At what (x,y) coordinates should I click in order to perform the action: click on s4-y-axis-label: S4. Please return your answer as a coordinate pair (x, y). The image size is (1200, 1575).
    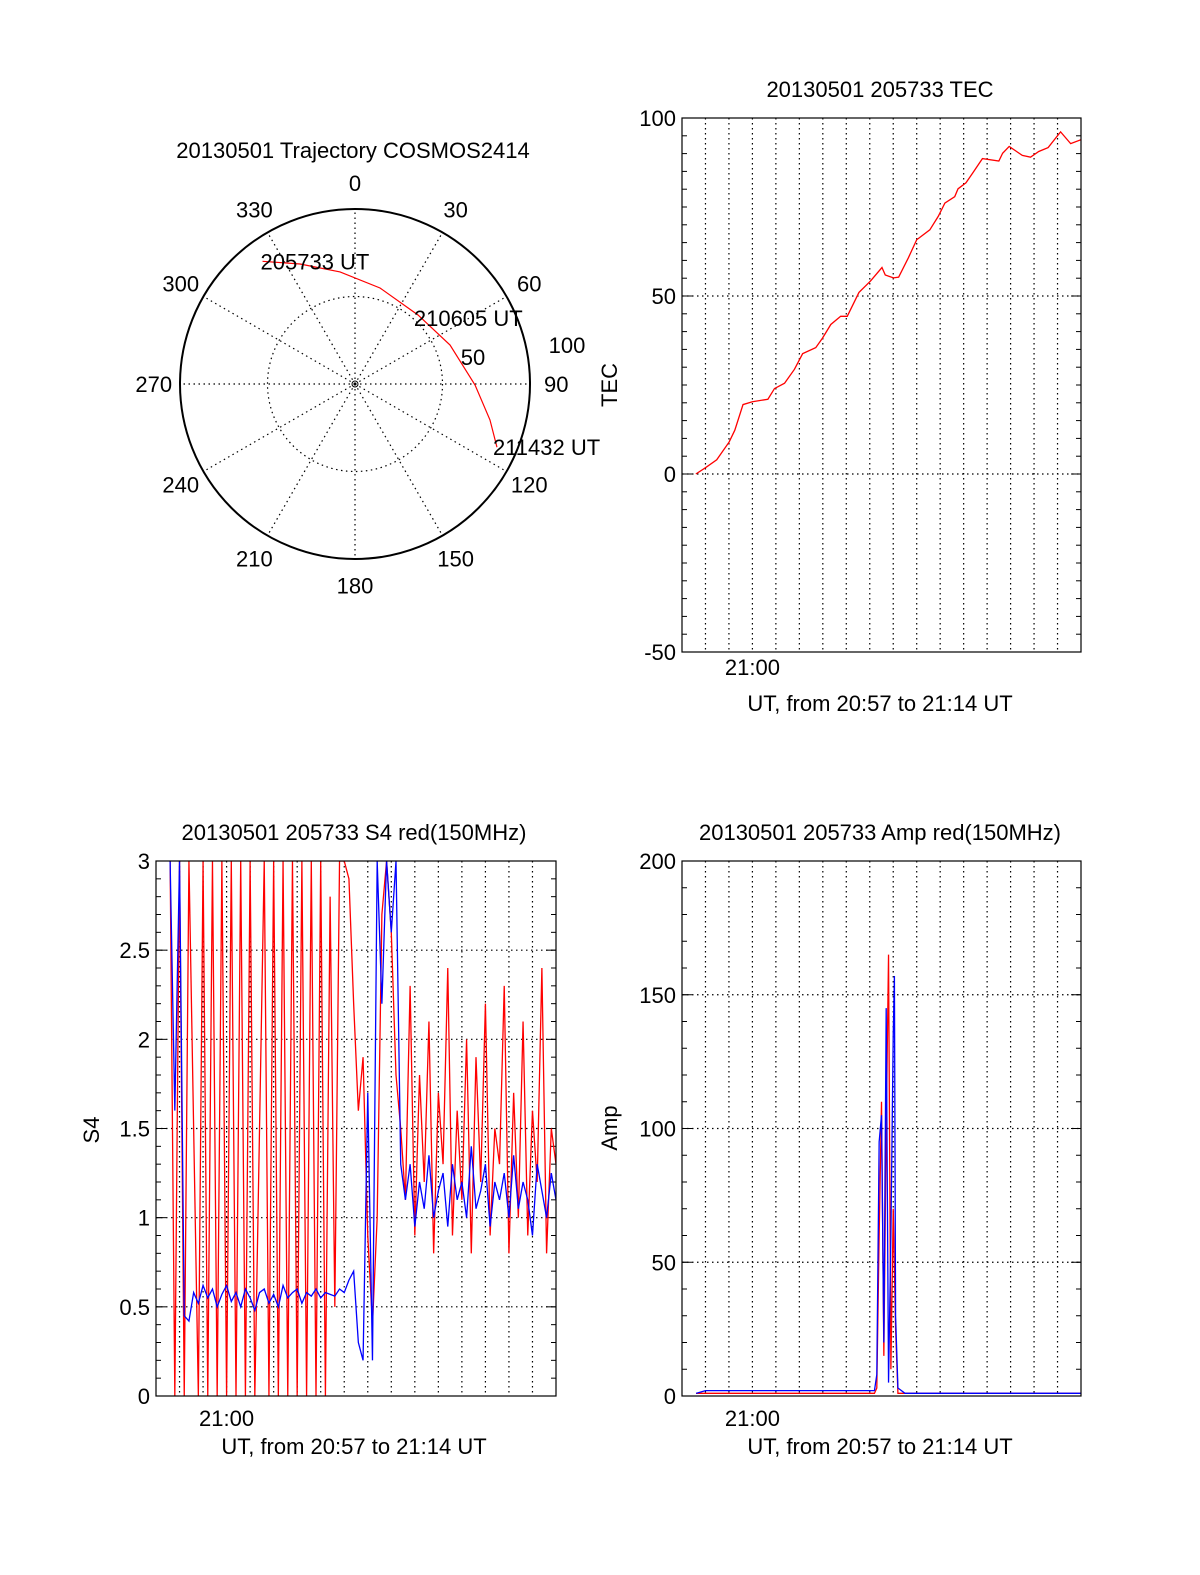
    Looking at the image, I should click on (91, 1130).